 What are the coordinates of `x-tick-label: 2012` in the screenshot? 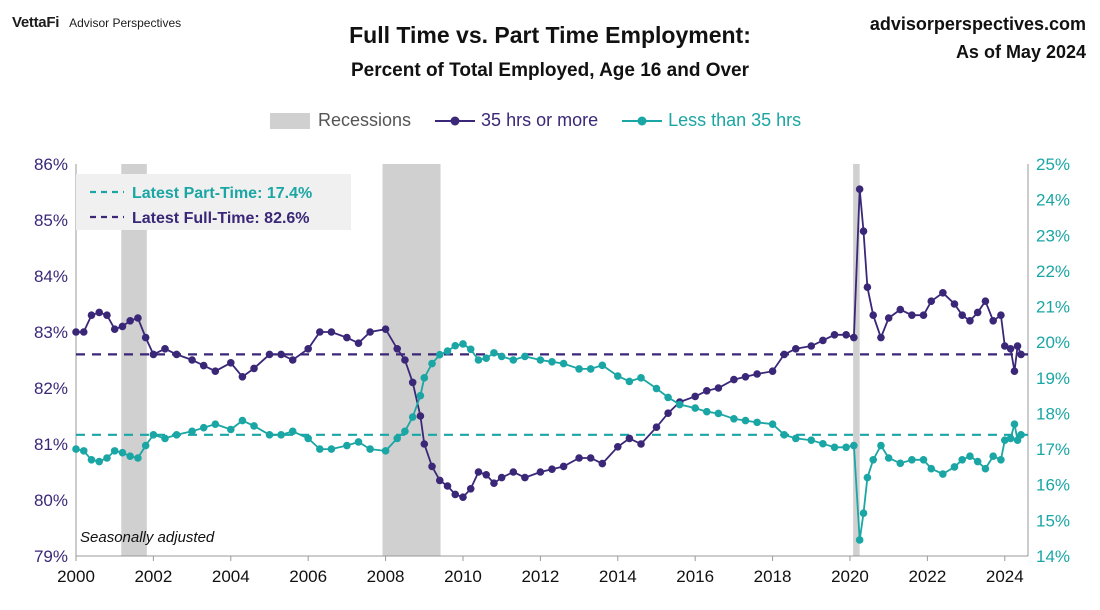 It's located at (540, 576).